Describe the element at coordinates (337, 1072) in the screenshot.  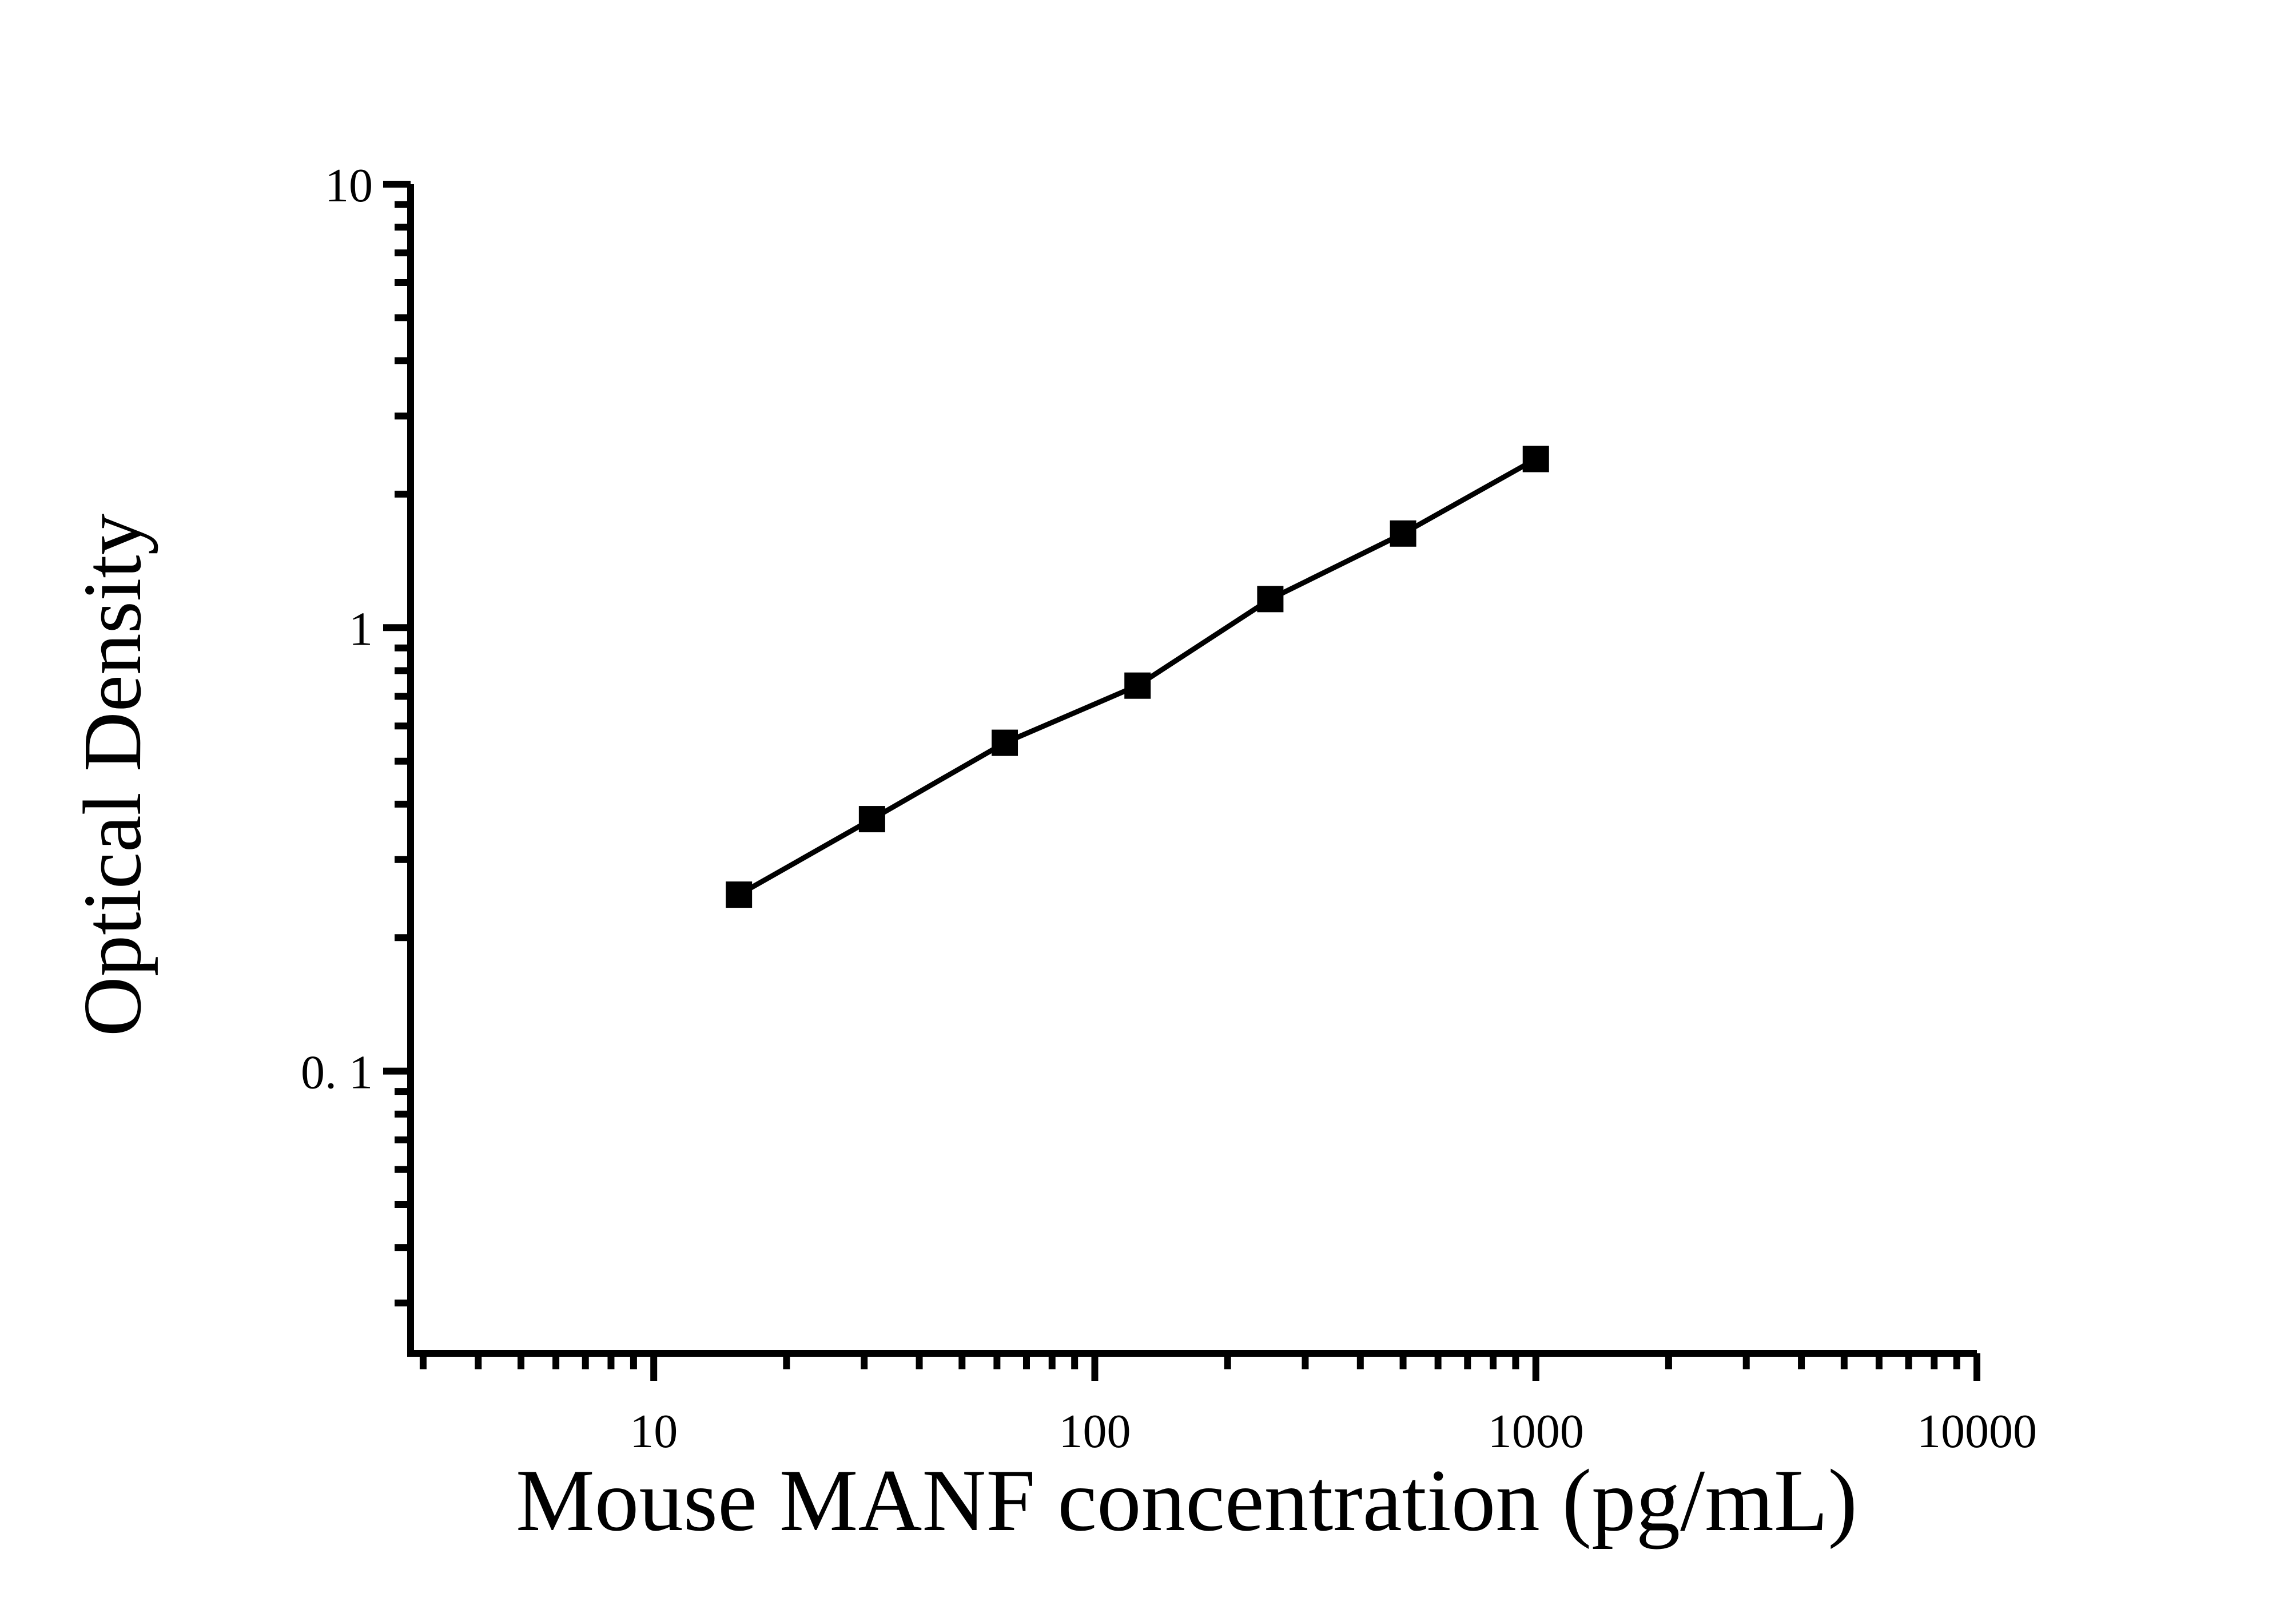
I see `y-tick-label: 0. 1` at that location.